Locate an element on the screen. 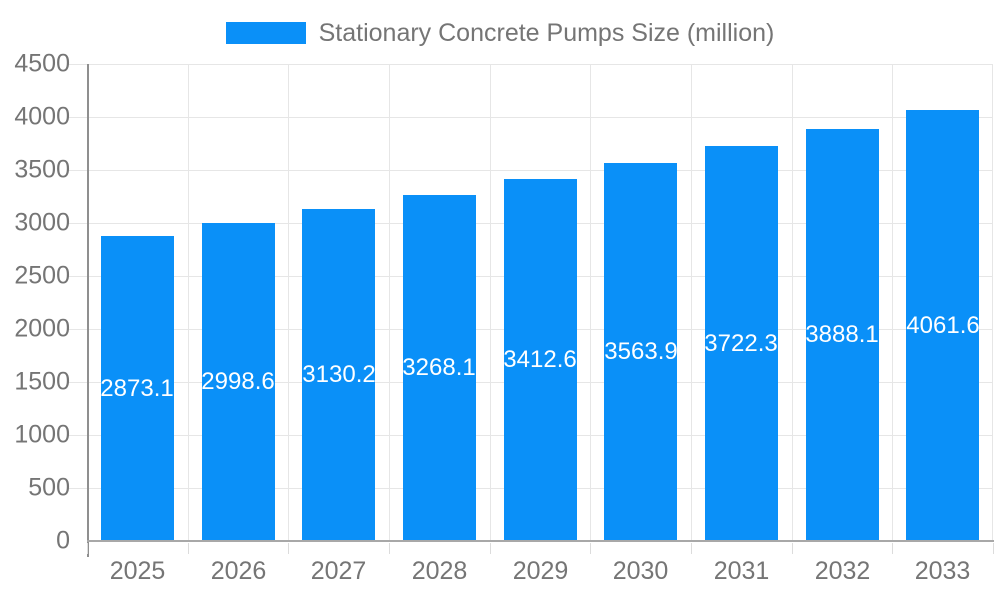 The image size is (1000, 600). bar-value-label: 3888.1 is located at coordinates (842, 334).